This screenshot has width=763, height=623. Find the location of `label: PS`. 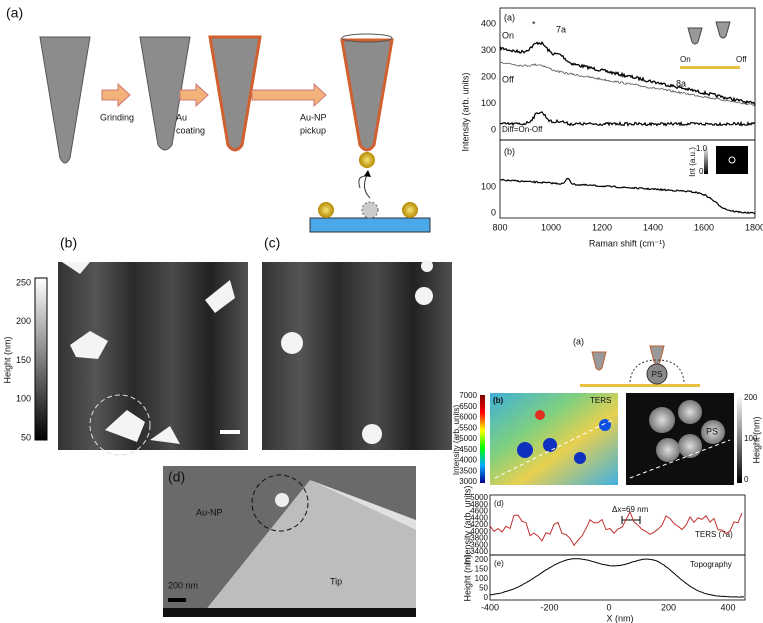

label: PS is located at coordinates (712, 431).